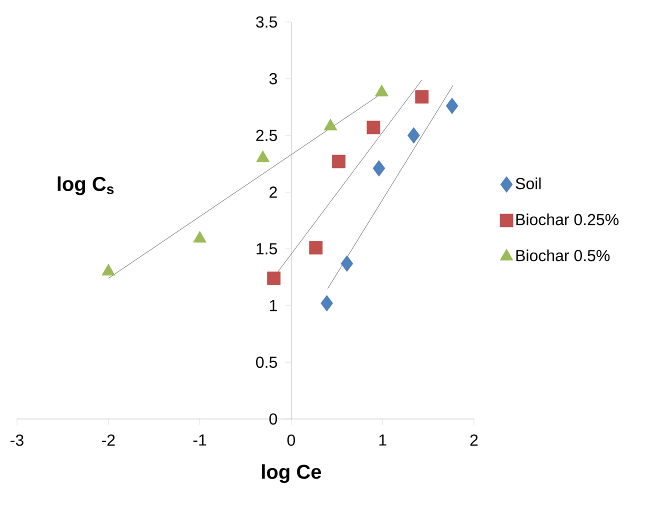 Image resolution: width=655 pixels, height=513 pixels. Describe the element at coordinates (86, 186) in the screenshot. I see `y-axis-title: log C$_{s}$` at that location.